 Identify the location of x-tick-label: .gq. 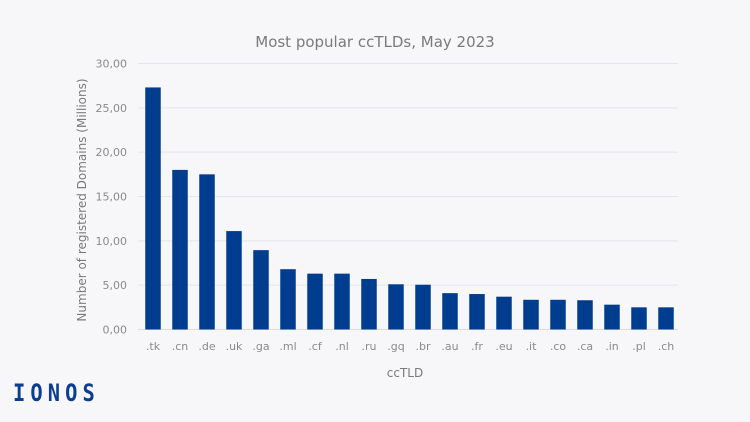
(395, 346).